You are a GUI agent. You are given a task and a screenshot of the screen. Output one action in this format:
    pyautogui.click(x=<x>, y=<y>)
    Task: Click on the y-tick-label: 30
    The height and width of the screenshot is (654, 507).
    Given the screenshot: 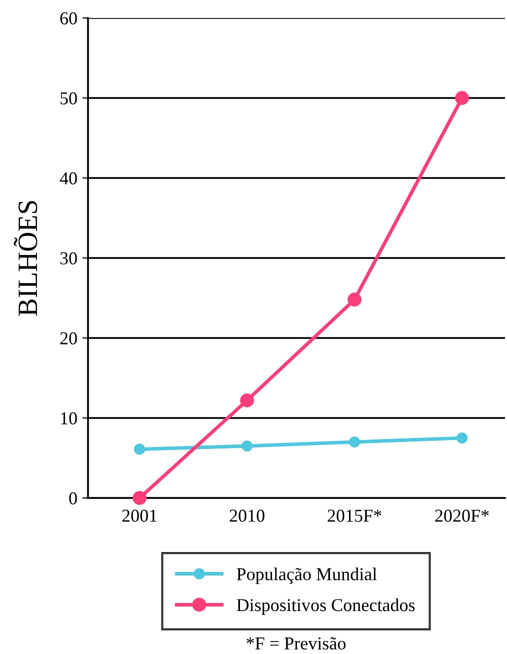 What is the action you would take?
    pyautogui.click(x=68, y=258)
    